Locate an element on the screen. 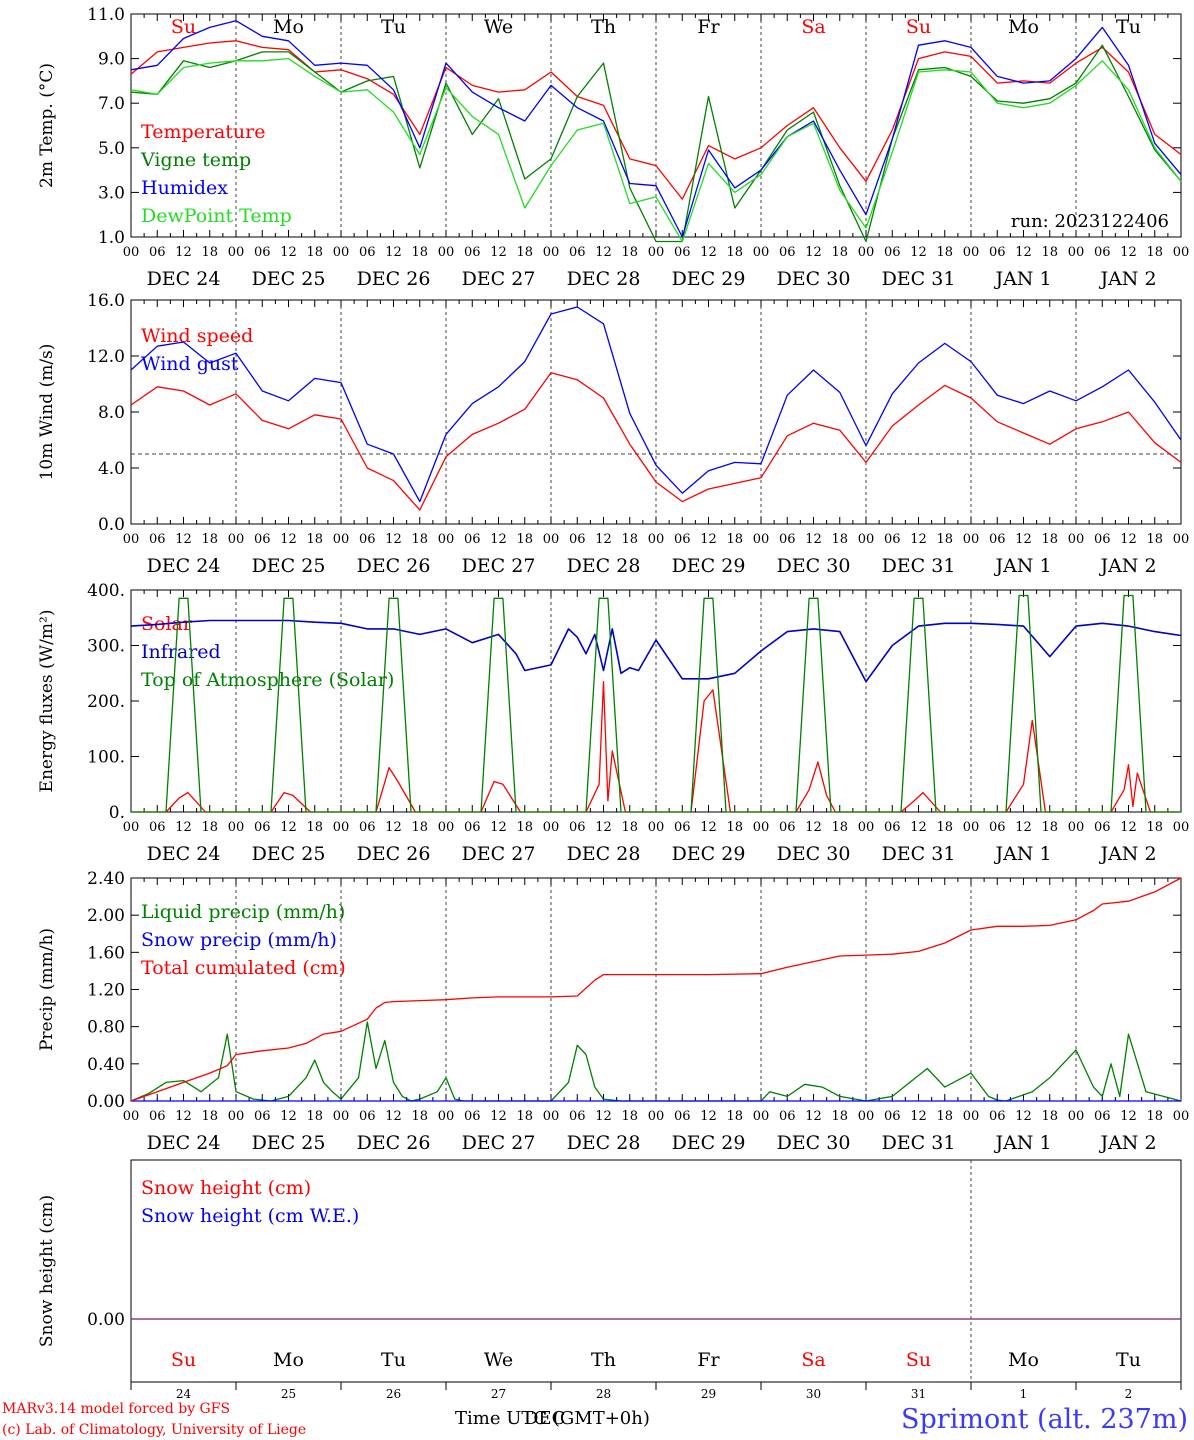 The height and width of the screenshot is (1440, 1194). day-number-label: 26 is located at coordinates (393, 1394).